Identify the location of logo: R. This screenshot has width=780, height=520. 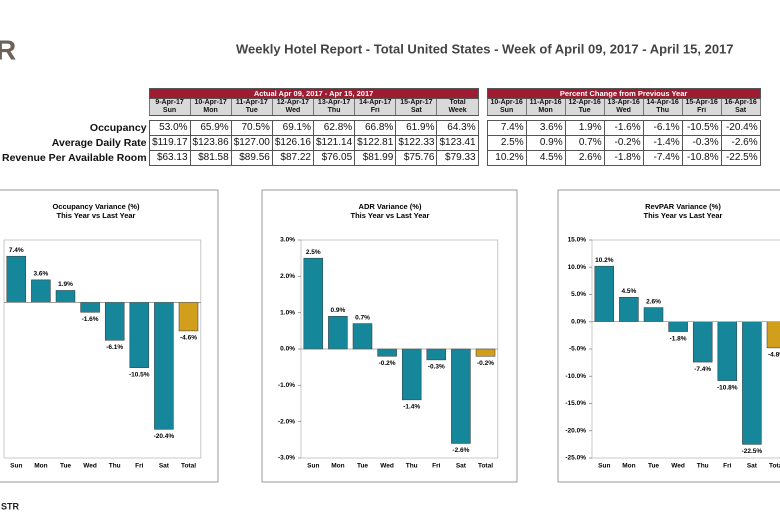
(8, 49).